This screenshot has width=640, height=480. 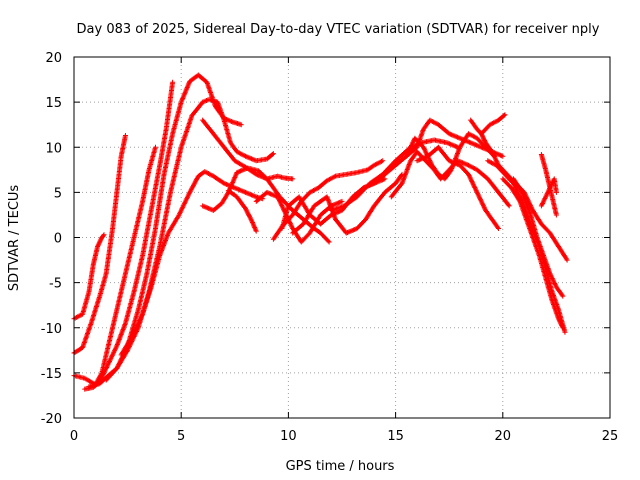 I want to click on y-tick-label: -15, so click(x=51, y=374).